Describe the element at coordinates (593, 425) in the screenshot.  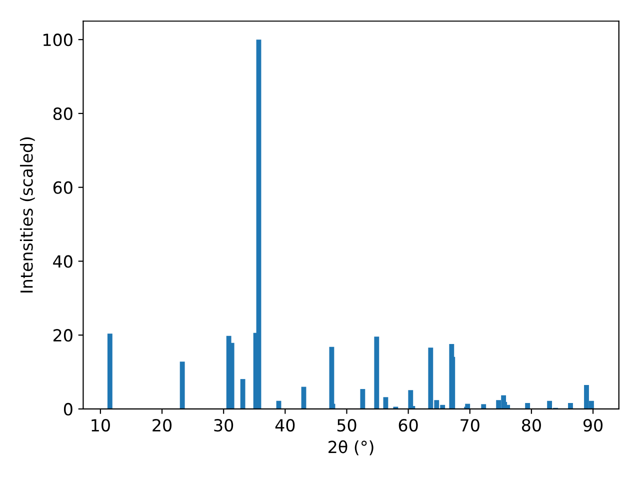
I see `x-tick-label: 90` at that location.